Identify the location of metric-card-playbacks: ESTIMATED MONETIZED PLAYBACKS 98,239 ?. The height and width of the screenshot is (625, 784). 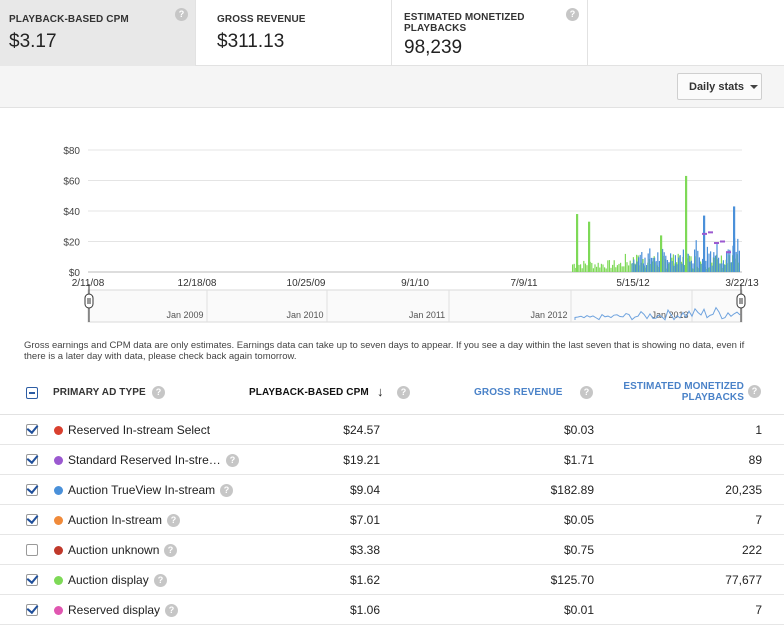
(490, 33).